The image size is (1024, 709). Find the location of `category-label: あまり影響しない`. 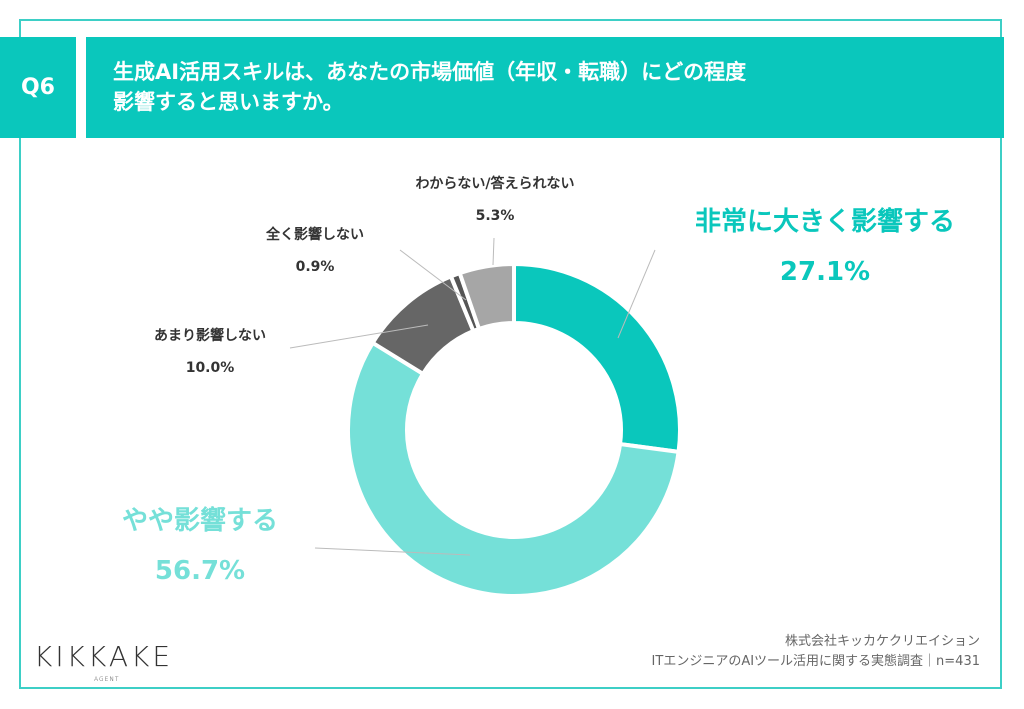

category-label: あまり影響しない is located at coordinates (210, 336).